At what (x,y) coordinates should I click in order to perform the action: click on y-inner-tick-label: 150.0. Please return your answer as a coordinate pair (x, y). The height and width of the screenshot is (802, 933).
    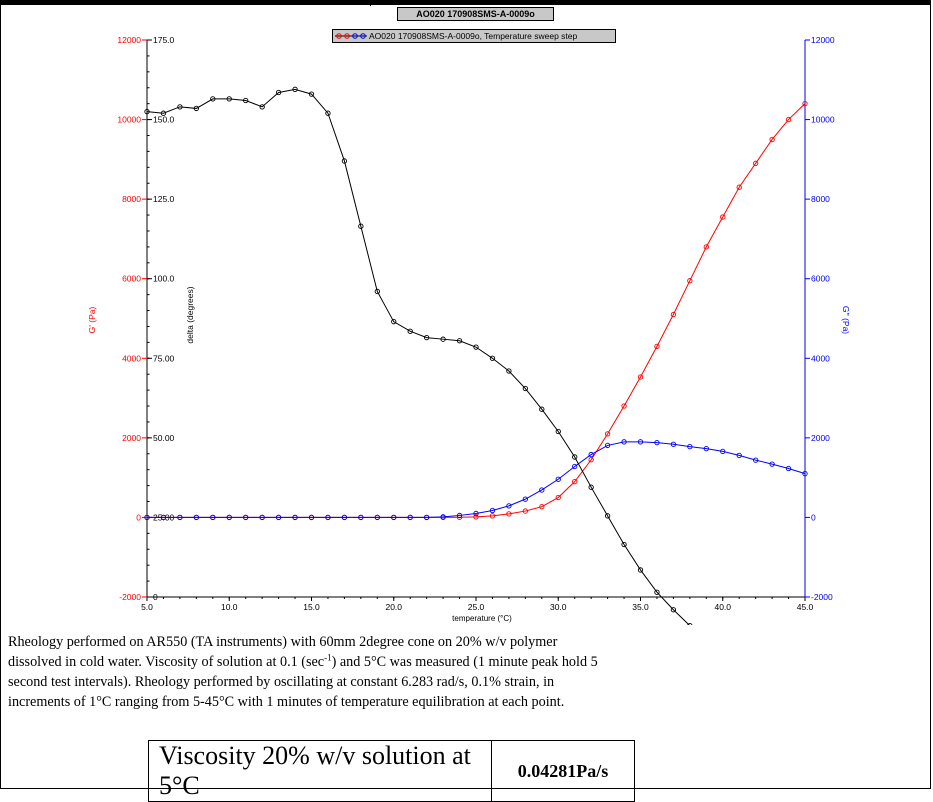
    Looking at the image, I should click on (164, 120).